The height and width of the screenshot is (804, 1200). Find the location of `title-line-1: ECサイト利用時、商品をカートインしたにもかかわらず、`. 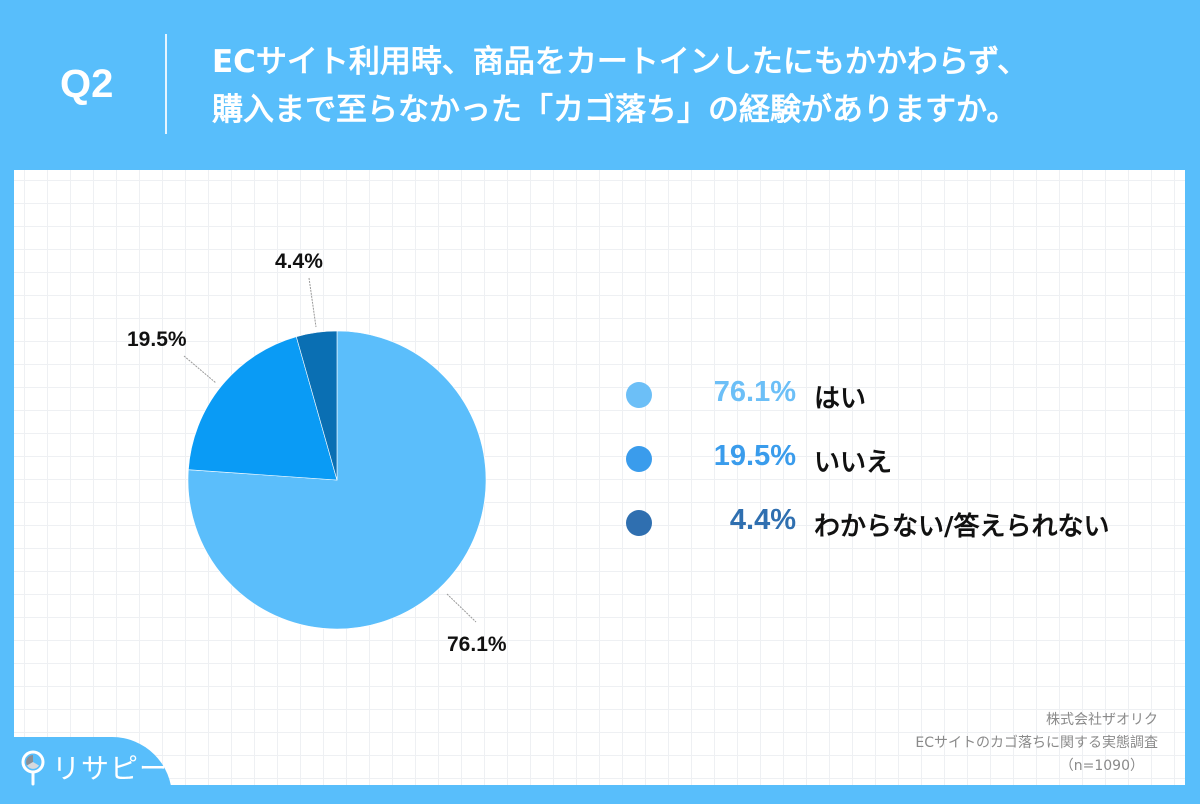

title-line-1: ECサイト利用時、商品をカートインしたにもかかわらず、 is located at coordinates (620, 62).